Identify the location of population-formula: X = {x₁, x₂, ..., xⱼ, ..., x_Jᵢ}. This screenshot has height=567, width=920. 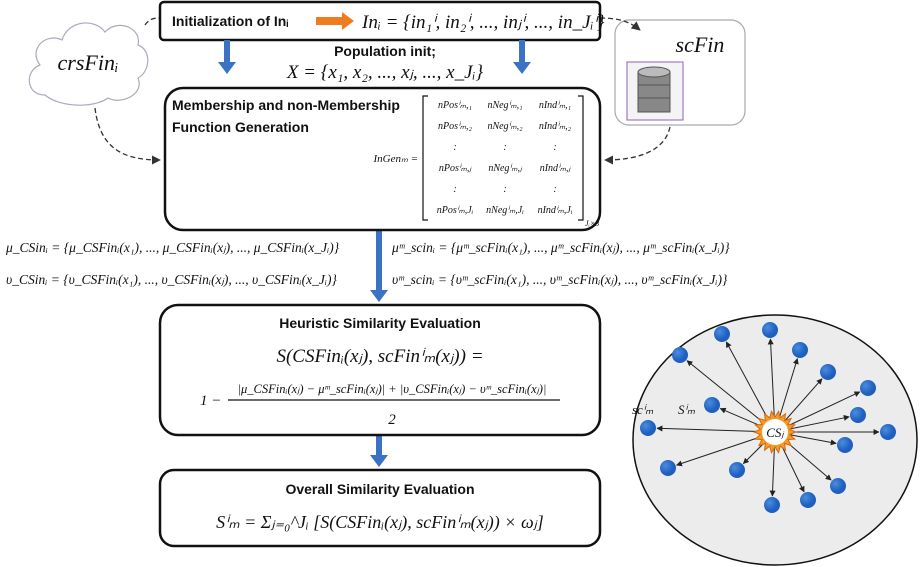
(385, 72).